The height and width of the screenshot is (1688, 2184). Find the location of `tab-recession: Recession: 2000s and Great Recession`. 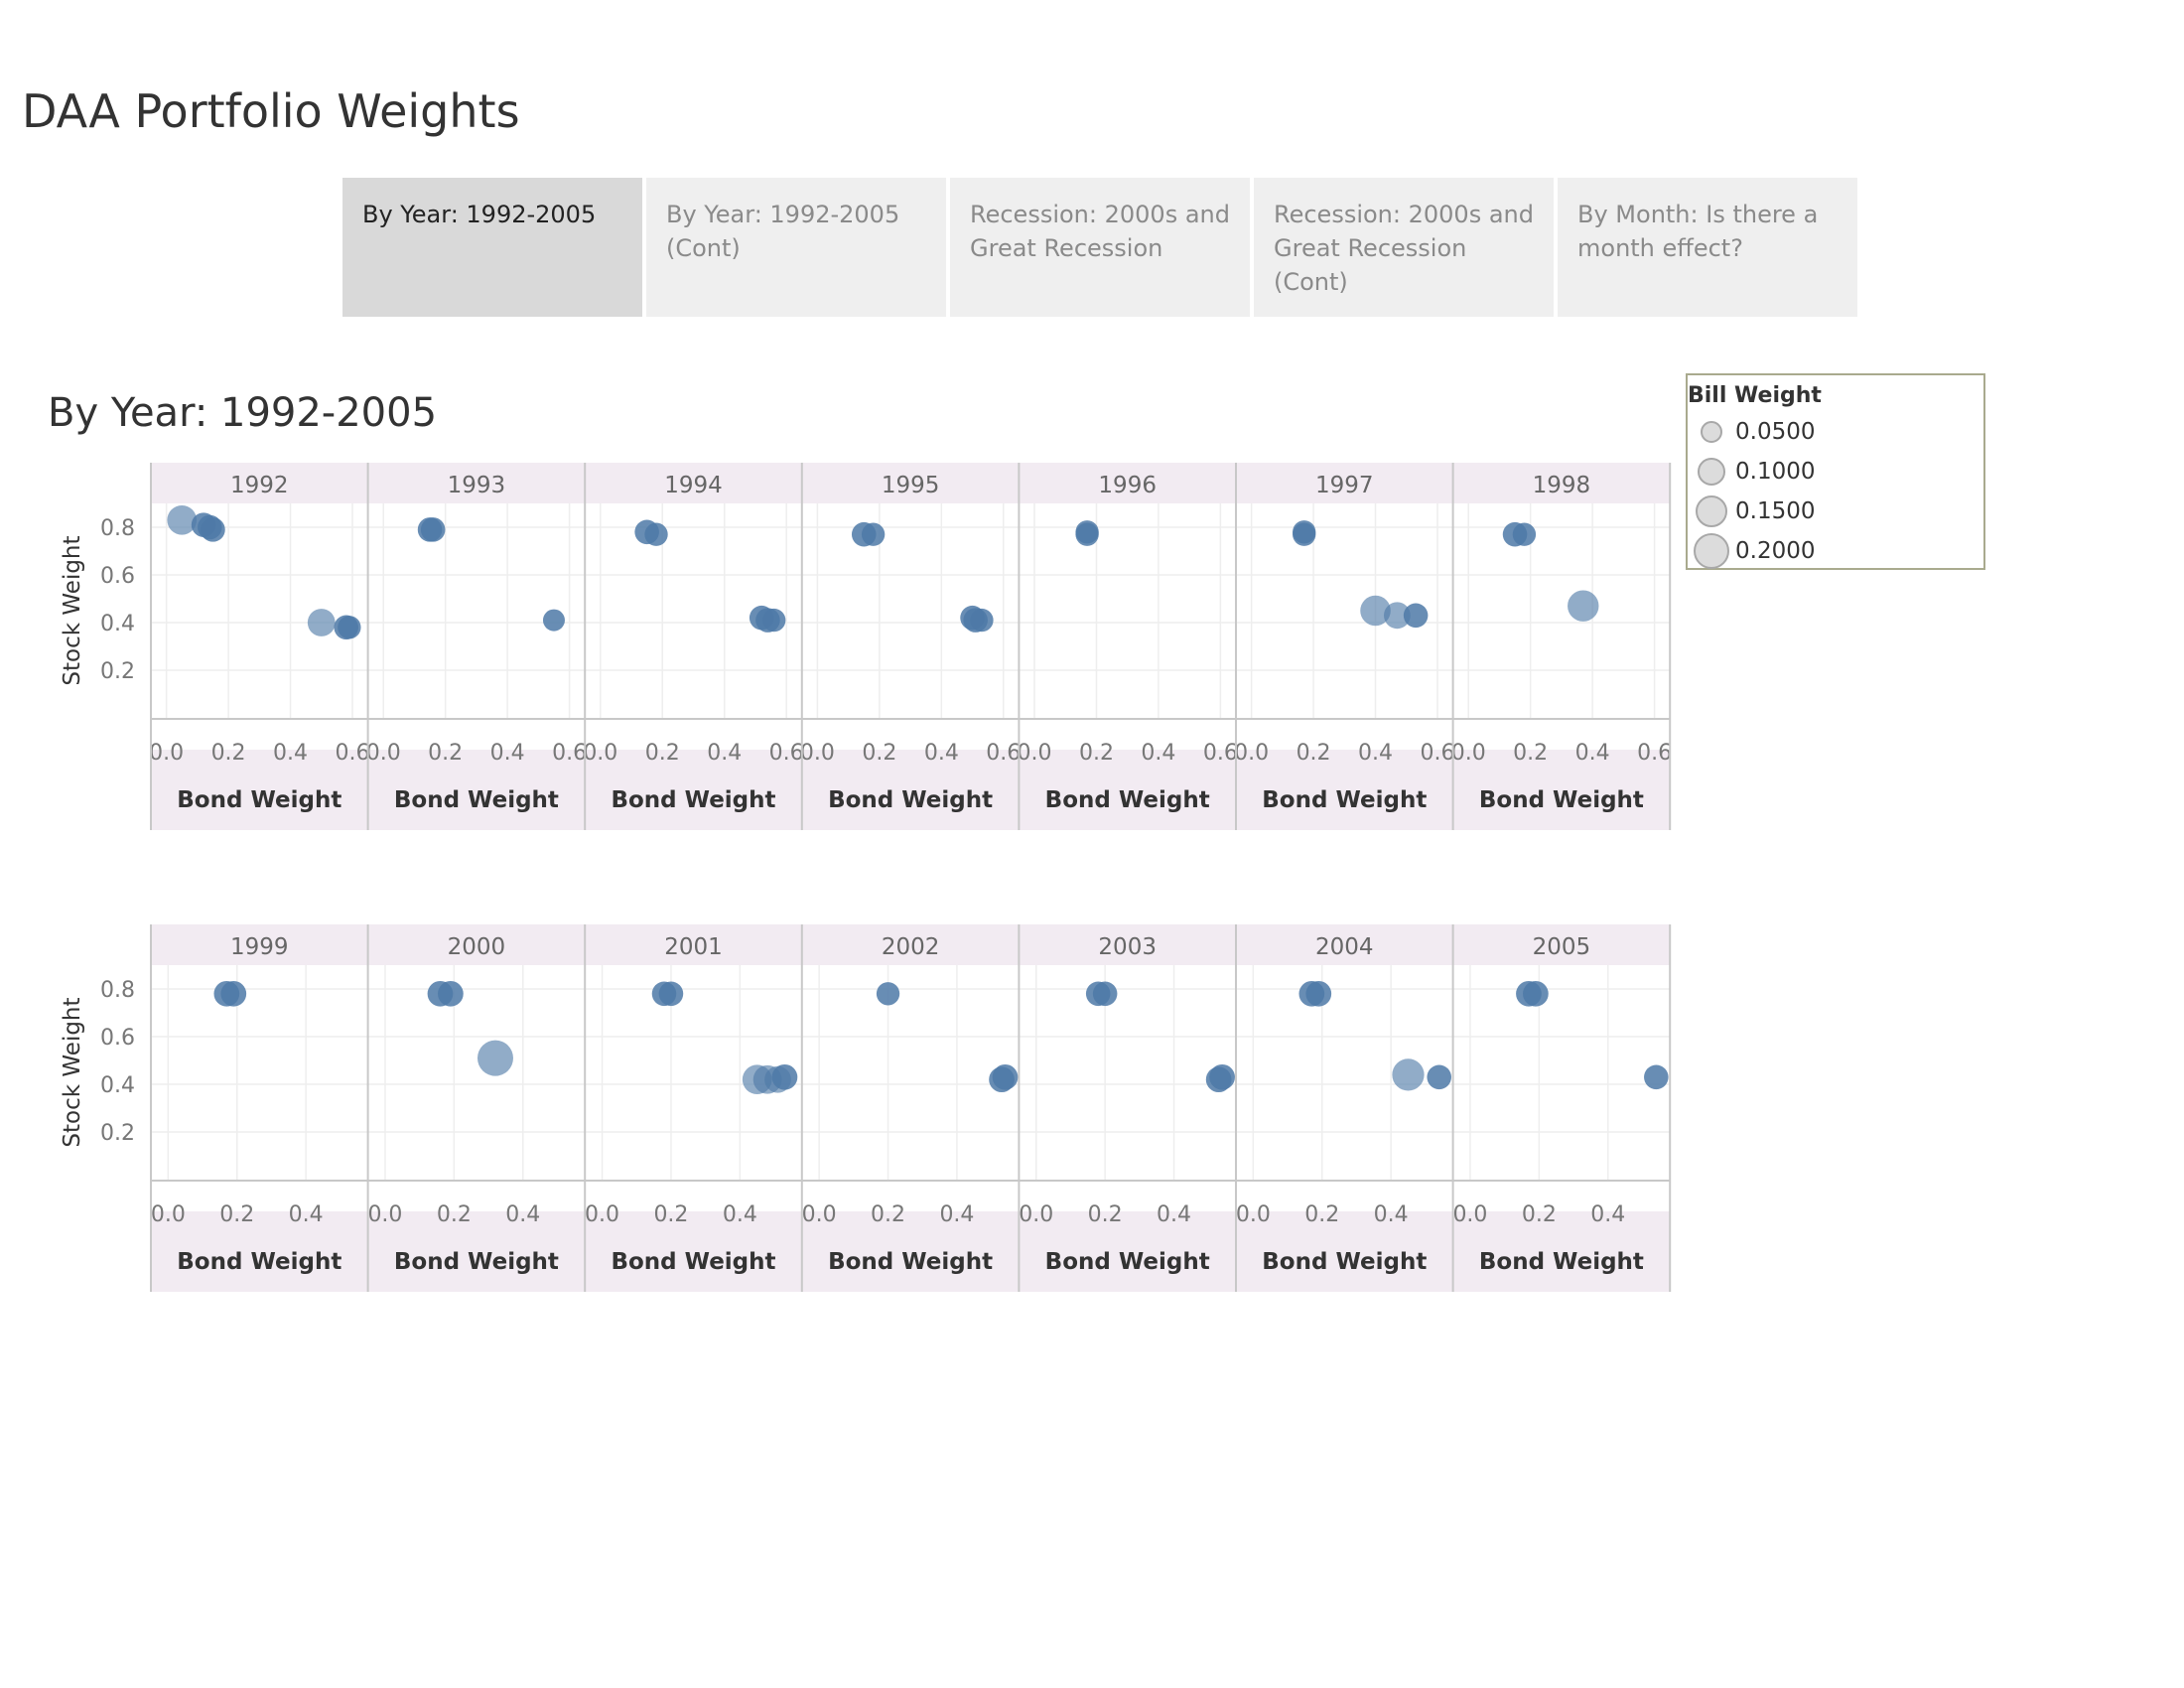

tab-recession: Recession: 2000s and Great Recession is located at coordinates (1100, 247).